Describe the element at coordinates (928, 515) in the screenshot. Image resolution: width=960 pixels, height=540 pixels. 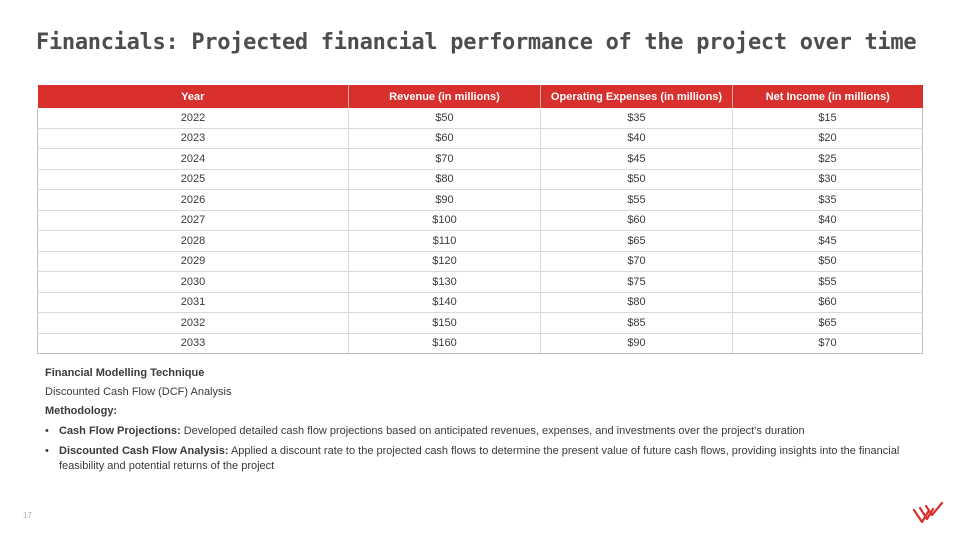
I see `brand-logo-icon` at that location.